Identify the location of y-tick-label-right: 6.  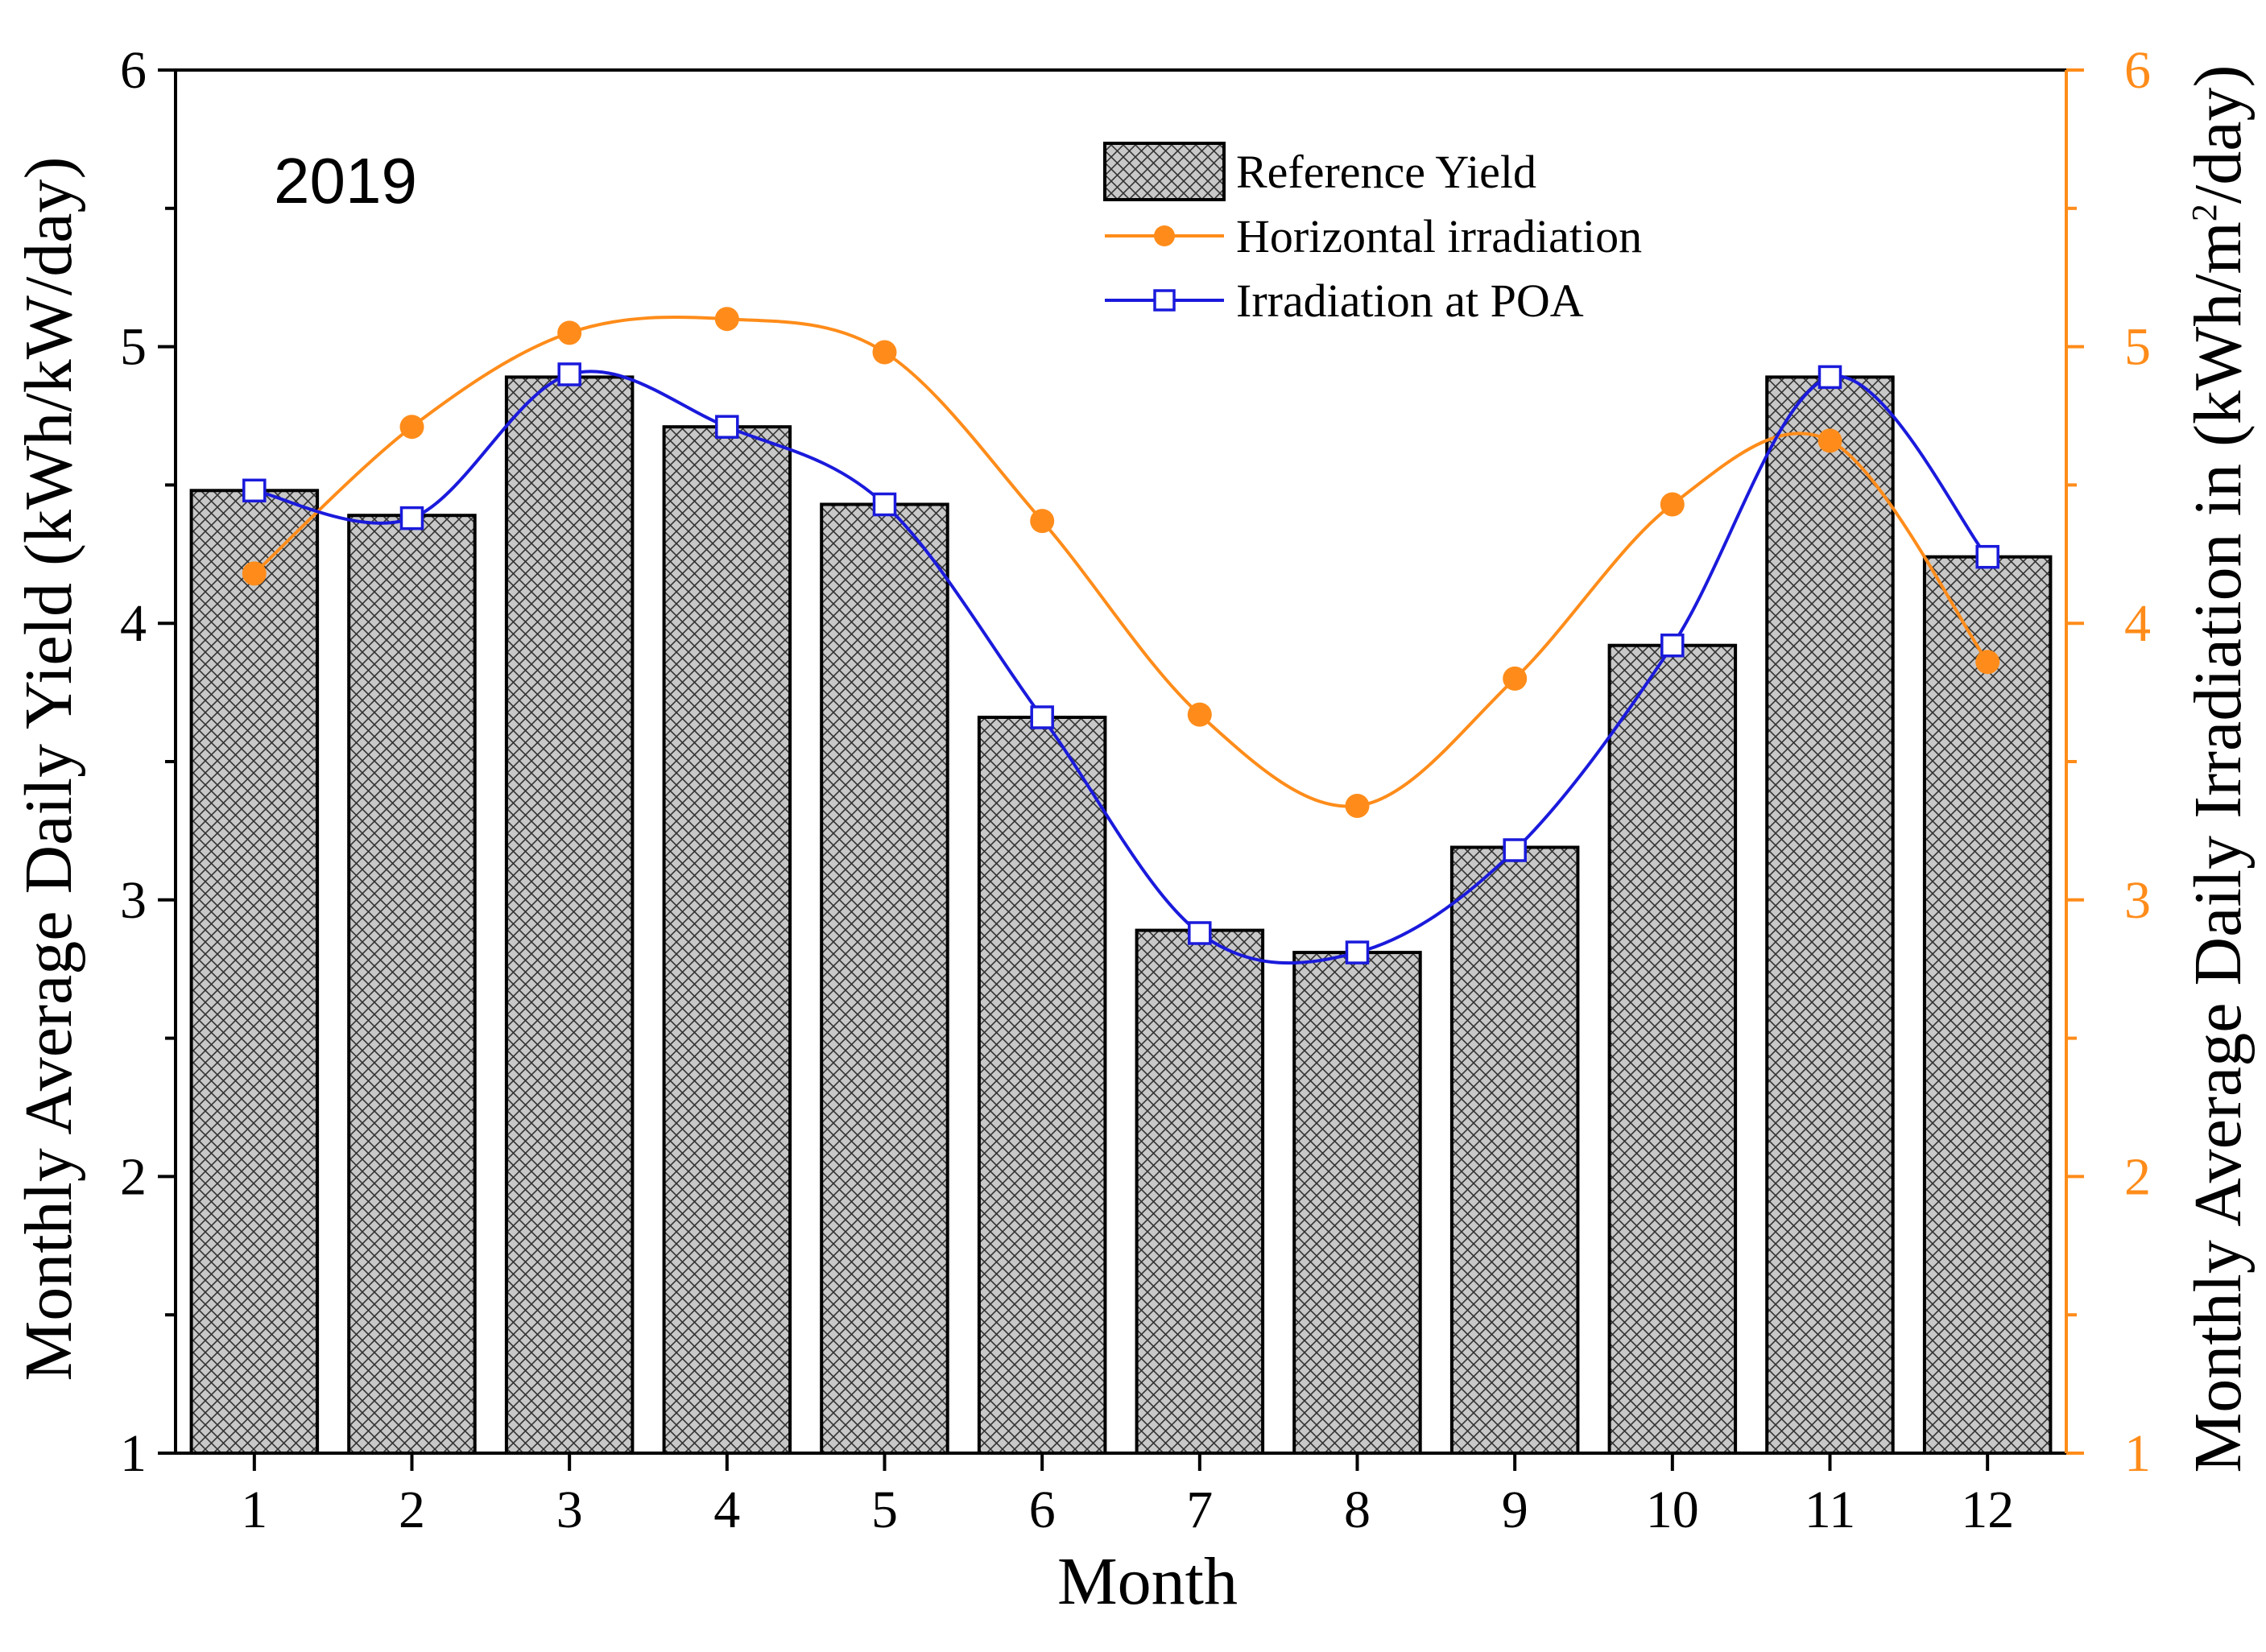
(2137, 70).